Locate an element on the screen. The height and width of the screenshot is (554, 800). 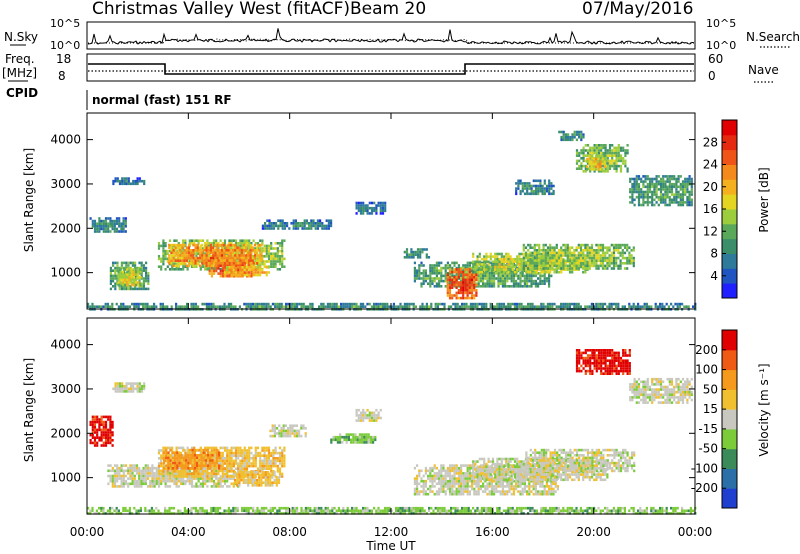
power-region is located at coordinates (571, 136).